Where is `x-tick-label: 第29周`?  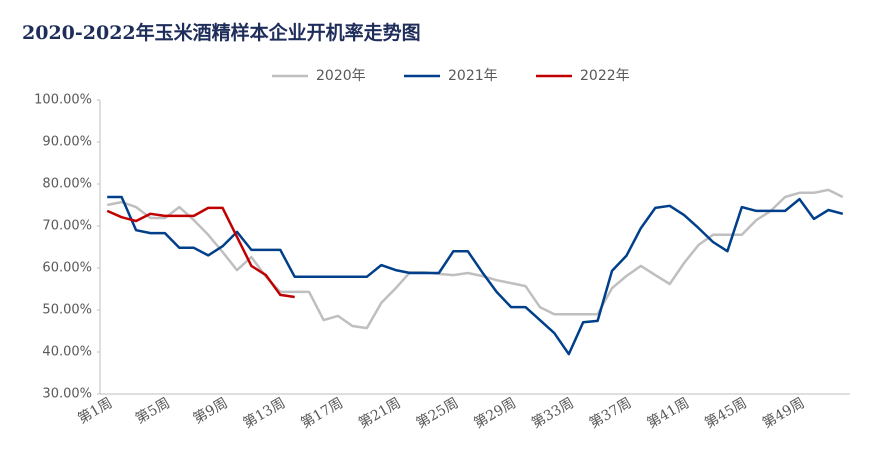
x-tick-label: 第29周 is located at coordinates (495, 413).